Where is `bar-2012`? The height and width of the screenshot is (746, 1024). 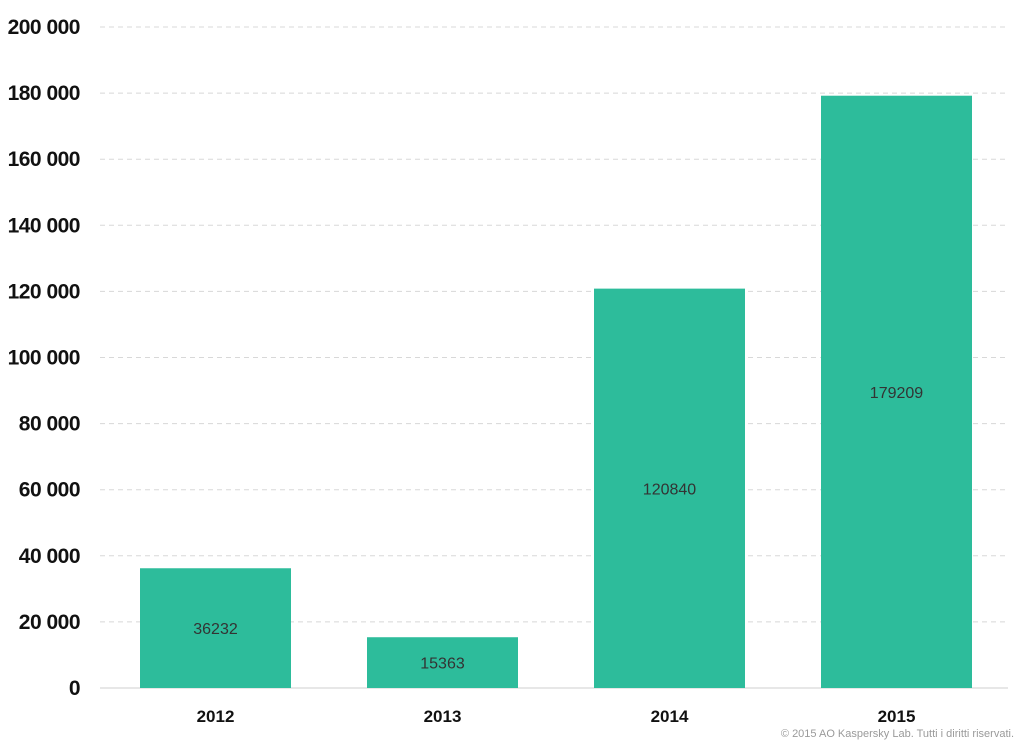 bar-2012 is located at coordinates (215, 628).